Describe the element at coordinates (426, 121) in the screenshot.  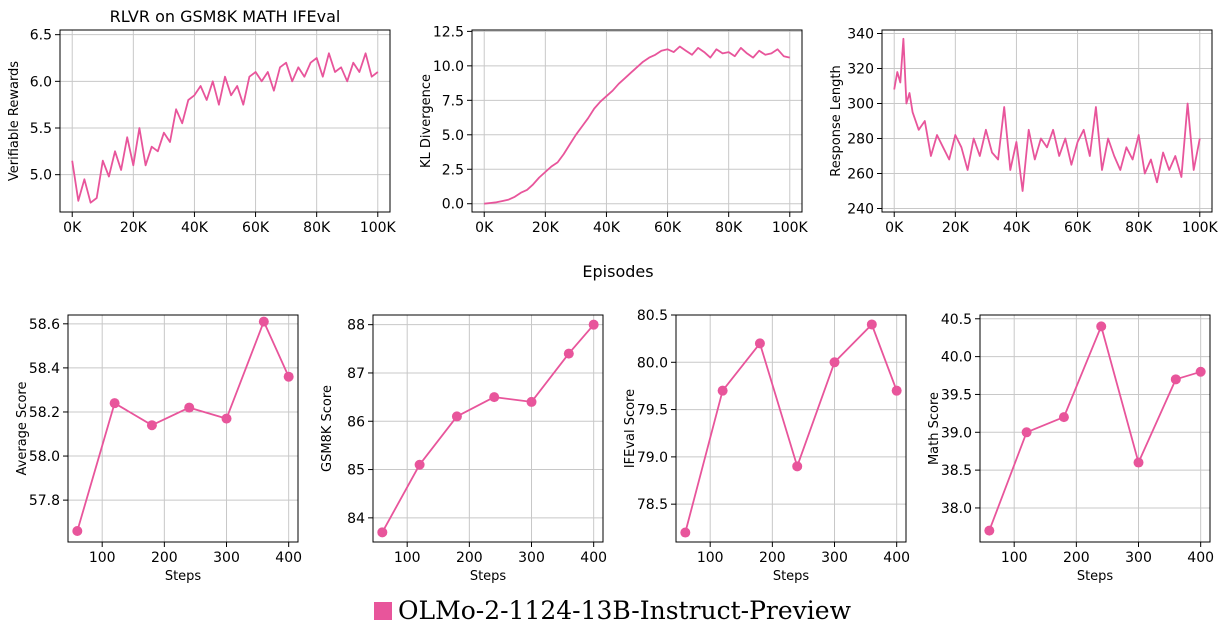
I see `y-axis-label: KL Divergence` at that location.